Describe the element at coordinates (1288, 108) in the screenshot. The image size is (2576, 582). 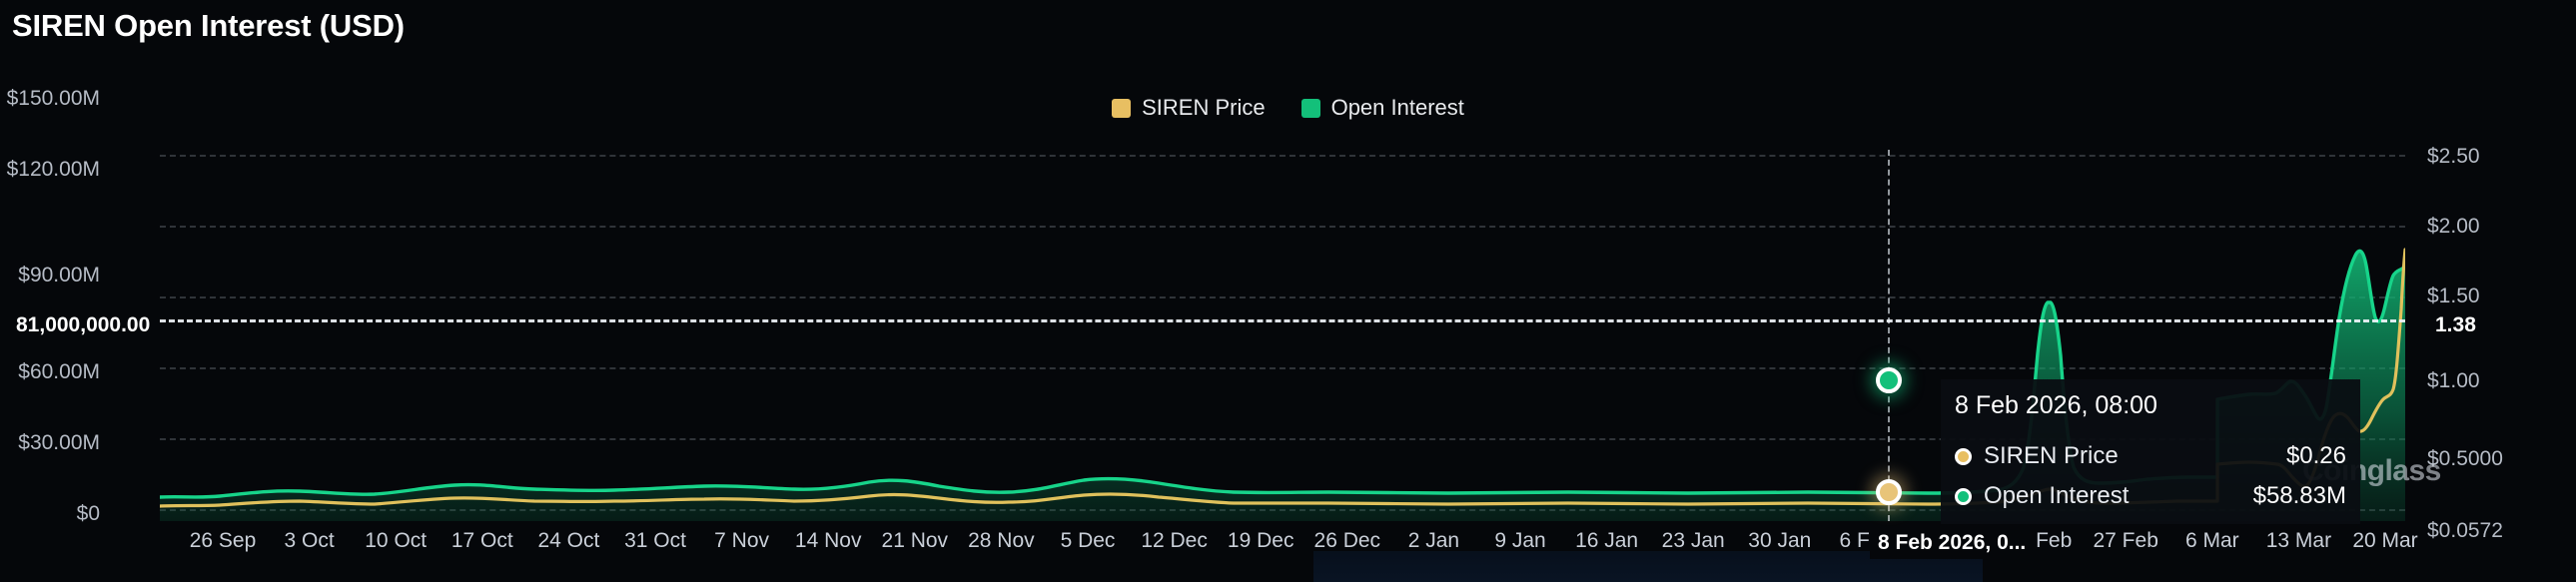
I see `chart-legend: SIREN Price Open Interest` at that location.